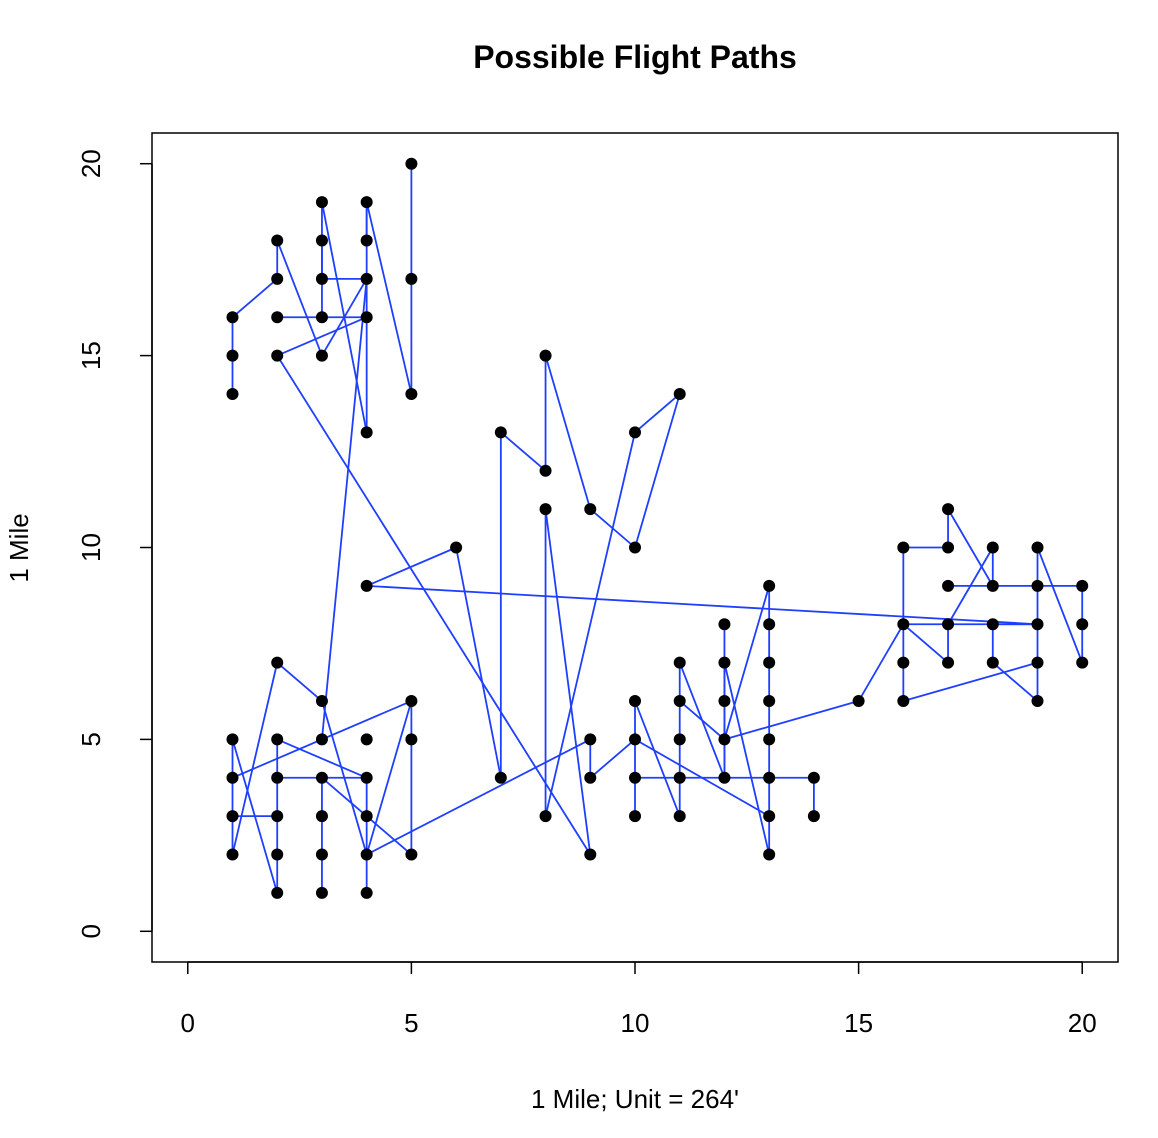  What do you see at coordinates (635, 1023) in the screenshot?
I see `x-tick-label: 10` at bounding box center [635, 1023].